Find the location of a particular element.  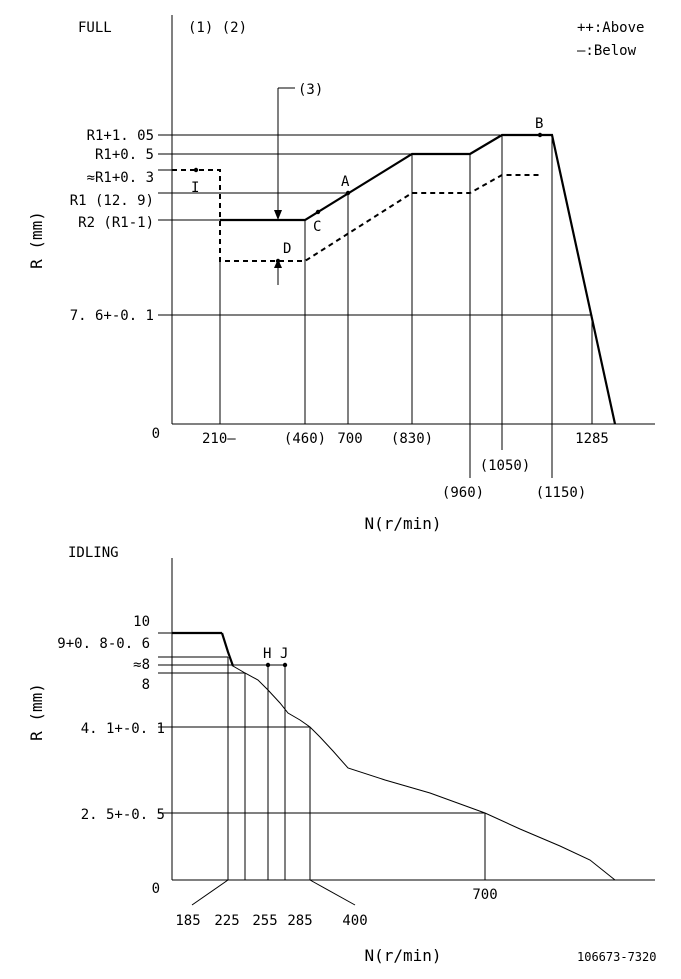

idling-point-h-marker is located at coordinates (268, 665).